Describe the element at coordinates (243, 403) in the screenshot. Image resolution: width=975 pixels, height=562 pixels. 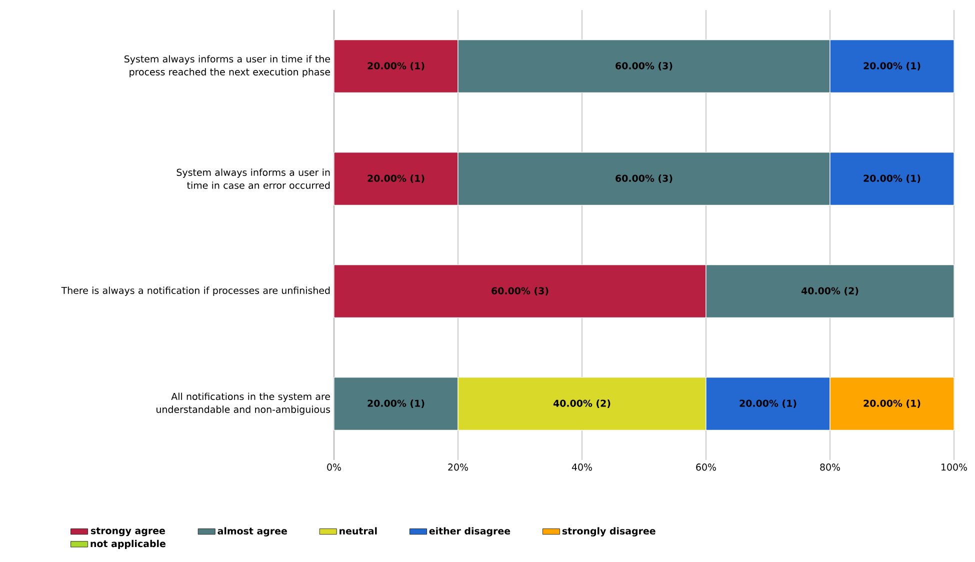
I see `y-tick-label: All notifications in the system are understandable and non-ambiguious` at that location.